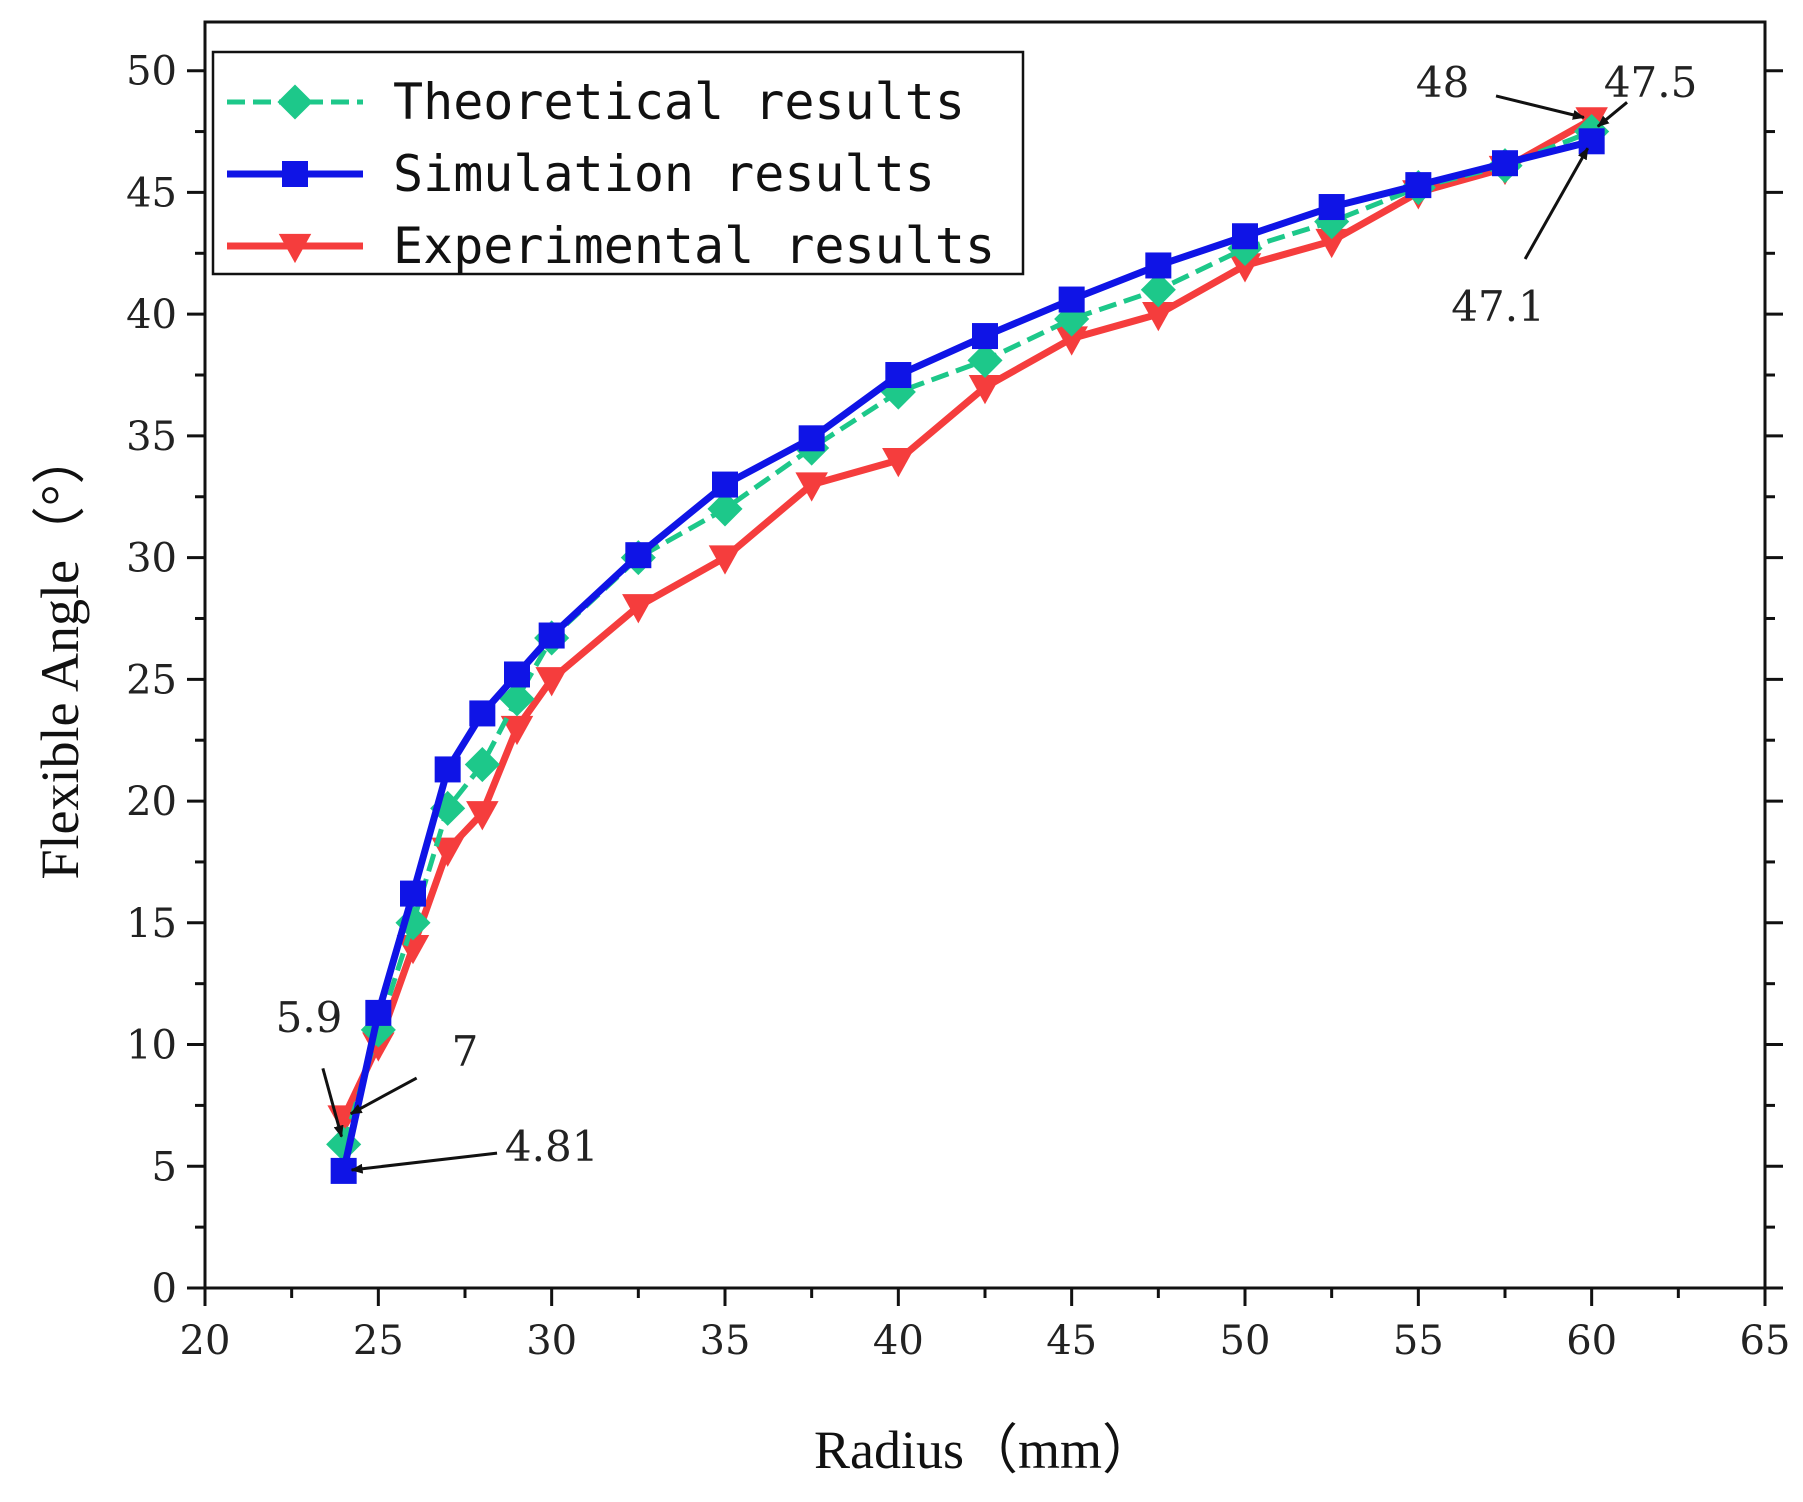 The height and width of the screenshot is (1502, 1803). What do you see at coordinates (378, 1341) in the screenshot?
I see `x-tick-label: 25` at bounding box center [378, 1341].